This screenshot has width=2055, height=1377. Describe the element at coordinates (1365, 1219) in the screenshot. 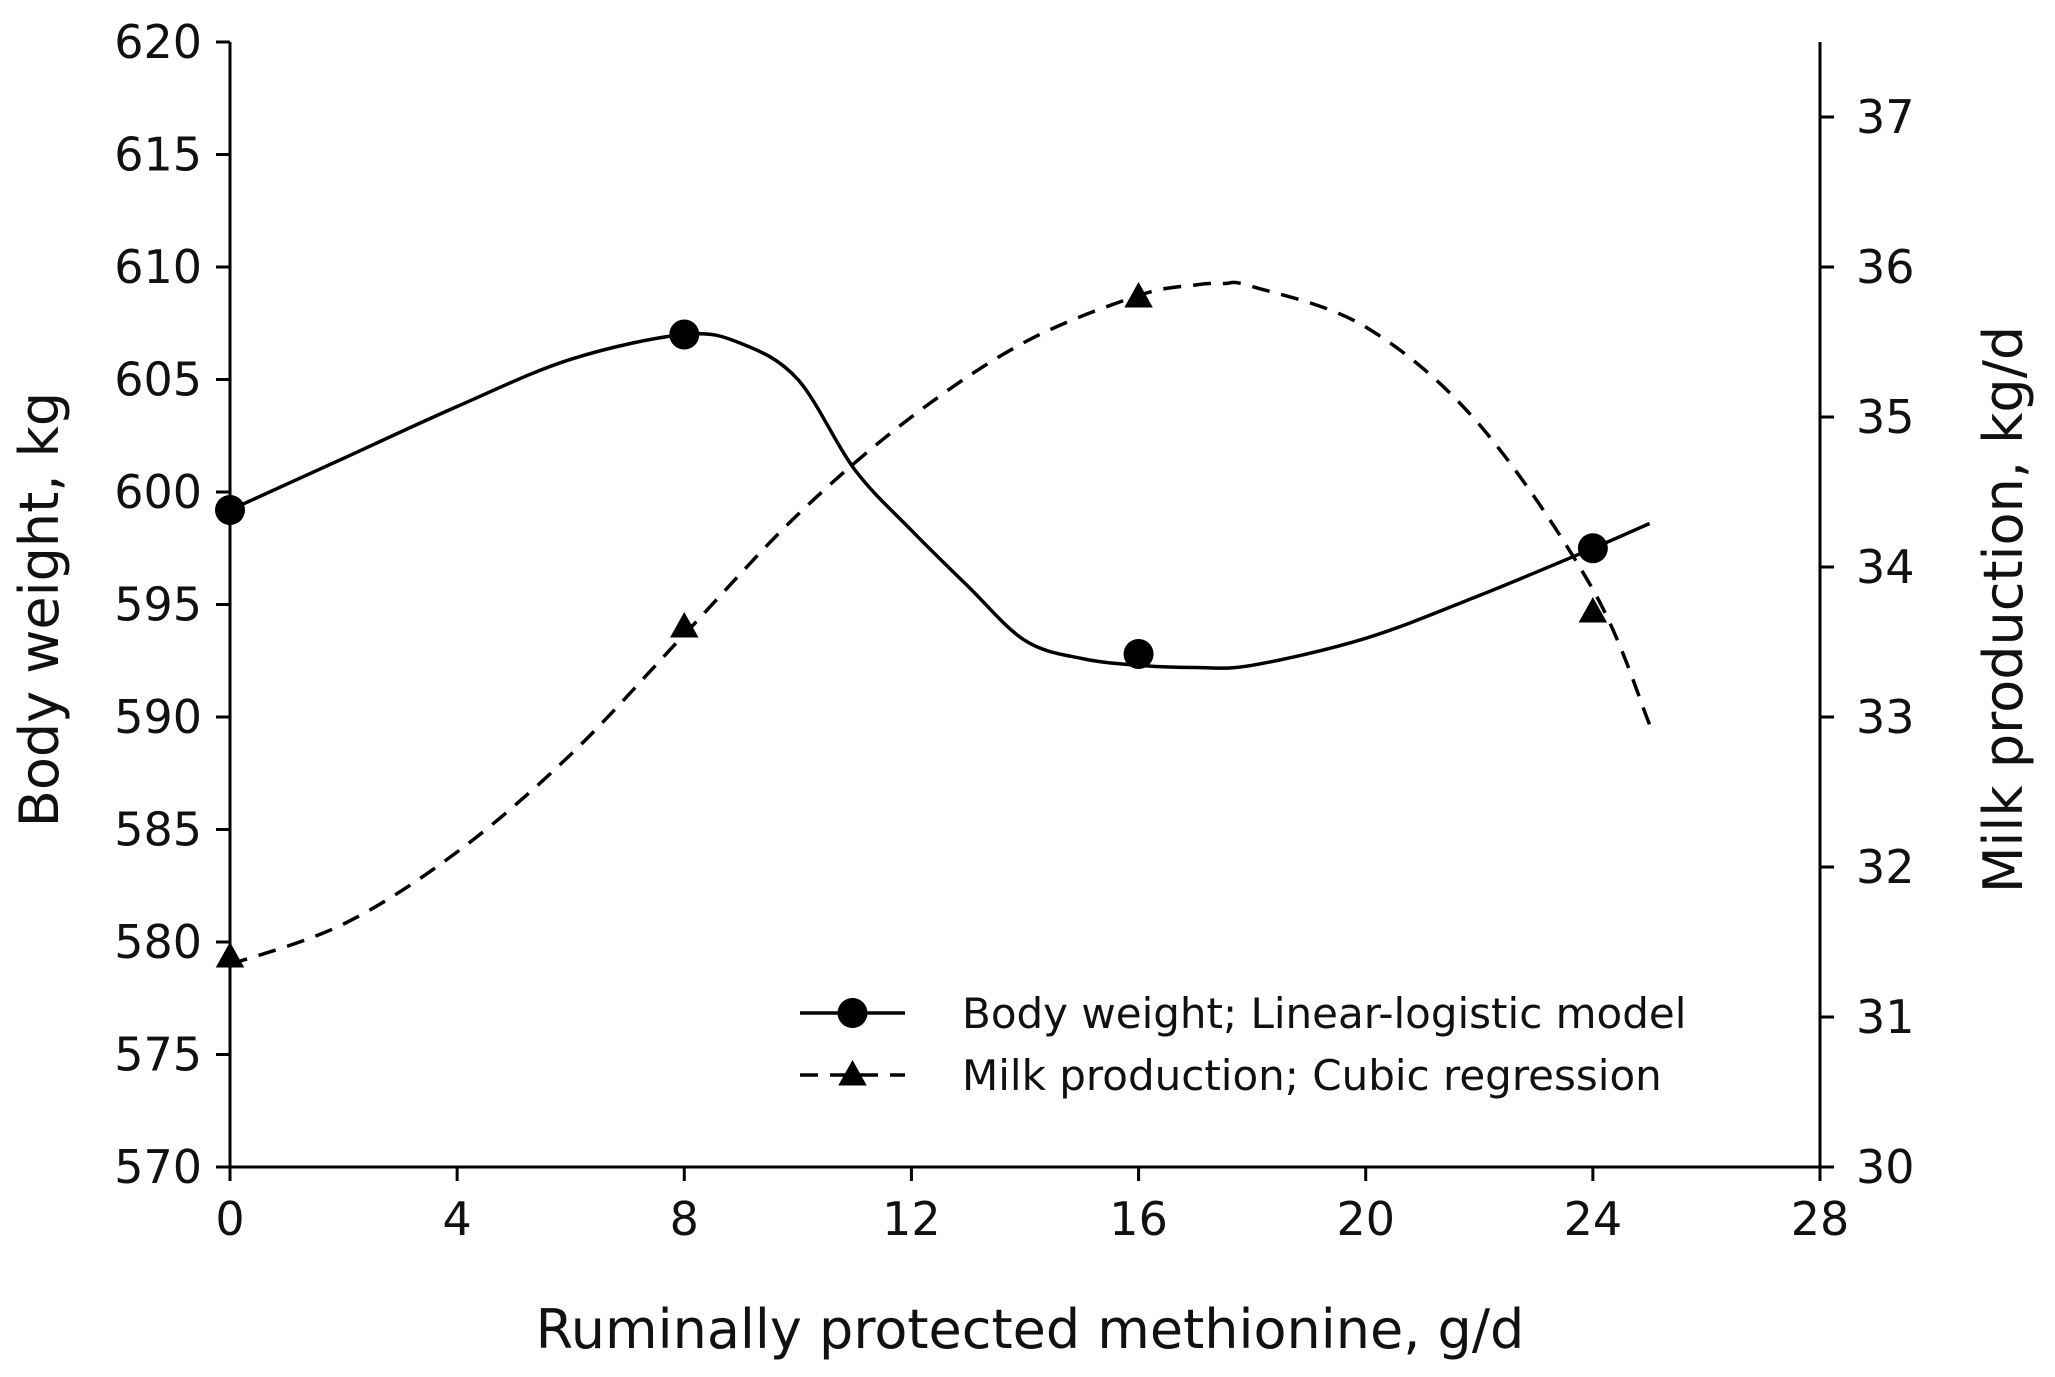

I see `x-tick-label: 20` at that location.